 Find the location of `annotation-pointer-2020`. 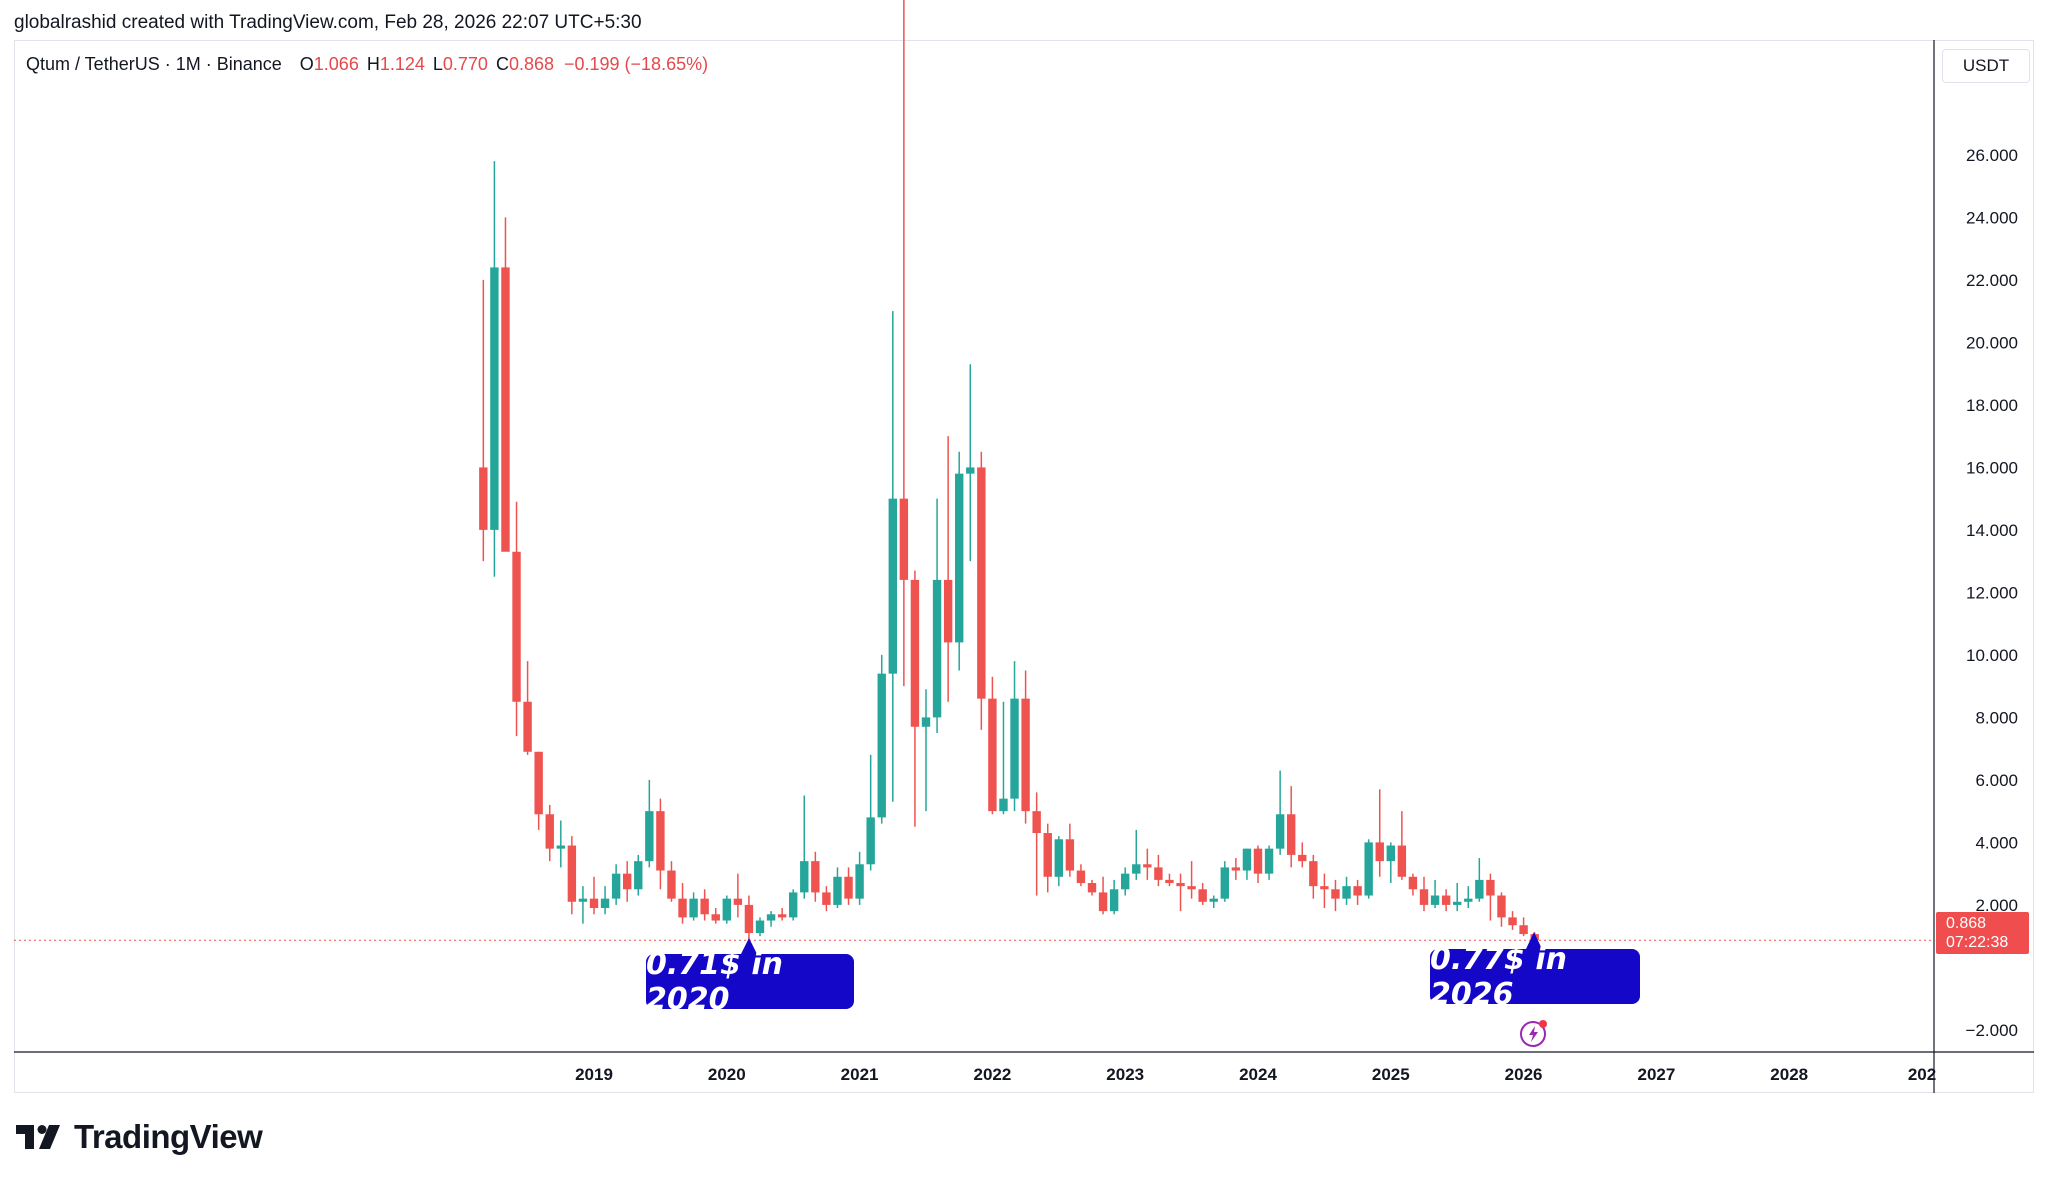

annotation-pointer-2020 is located at coordinates (749, 946).